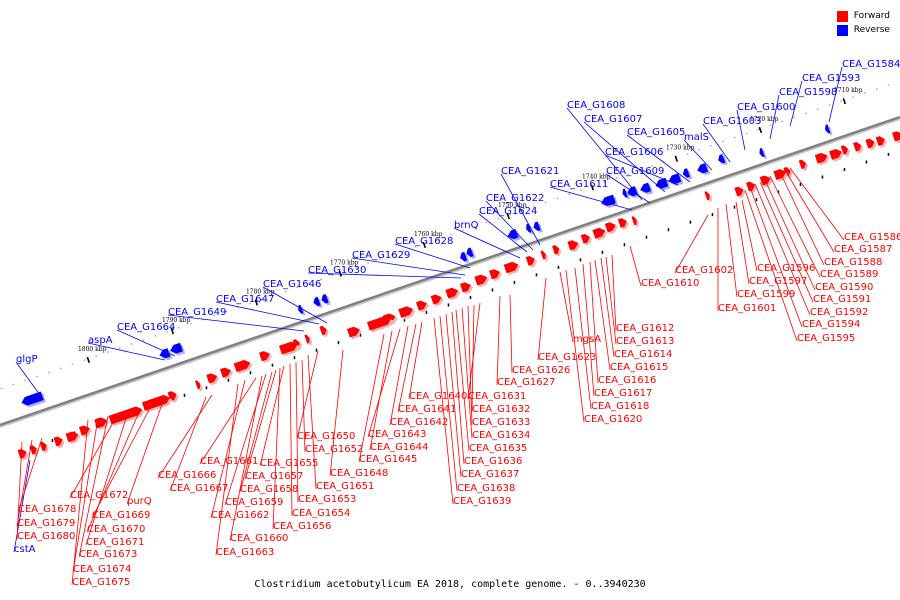 The height and width of the screenshot is (600, 900). What do you see at coordinates (643, 354) in the screenshot?
I see `forward-gene-label: CEA_G1614` at bounding box center [643, 354].